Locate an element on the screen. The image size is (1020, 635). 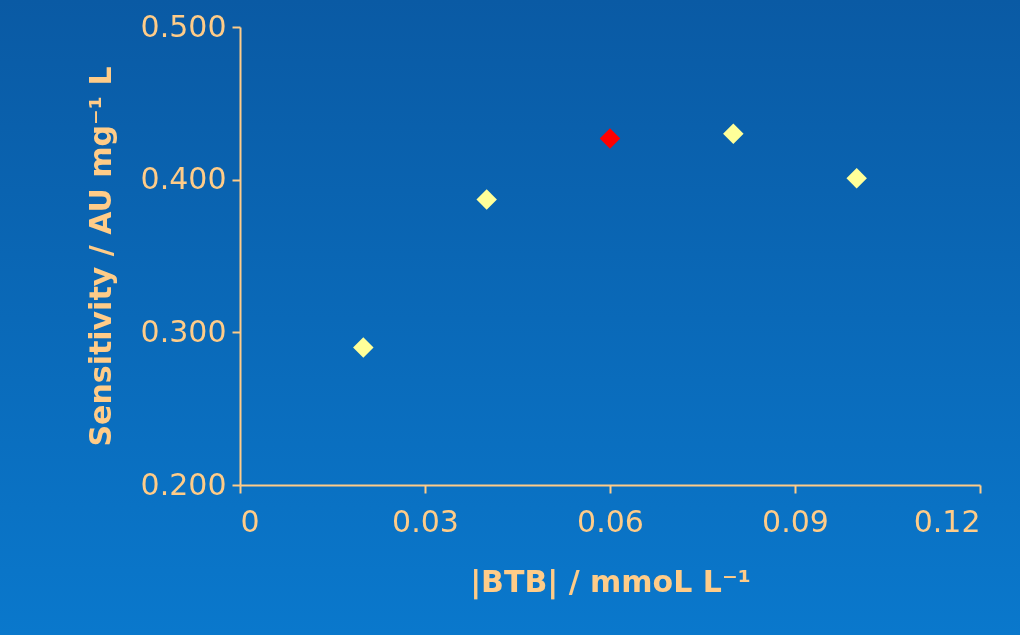
y-tick-label: 0.300 is located at coordinates (183, 331).